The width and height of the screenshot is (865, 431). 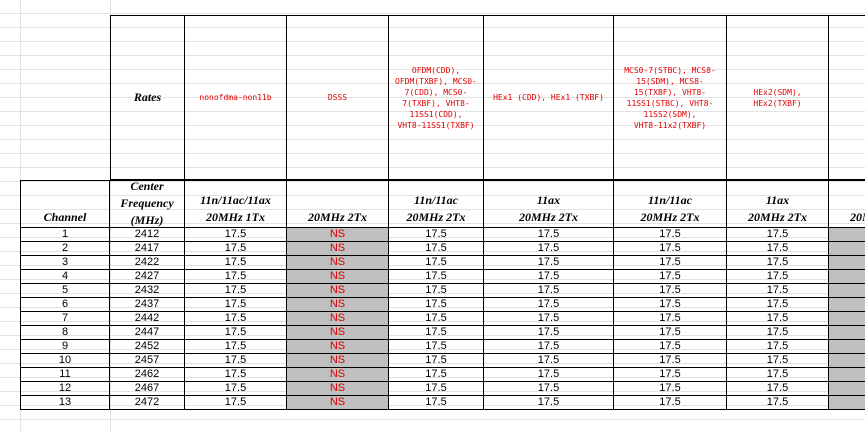 What do you see at coordinates (65, 319) in the screenshot?
I see `channel-cell: 7` at bounding box center [65, 319].